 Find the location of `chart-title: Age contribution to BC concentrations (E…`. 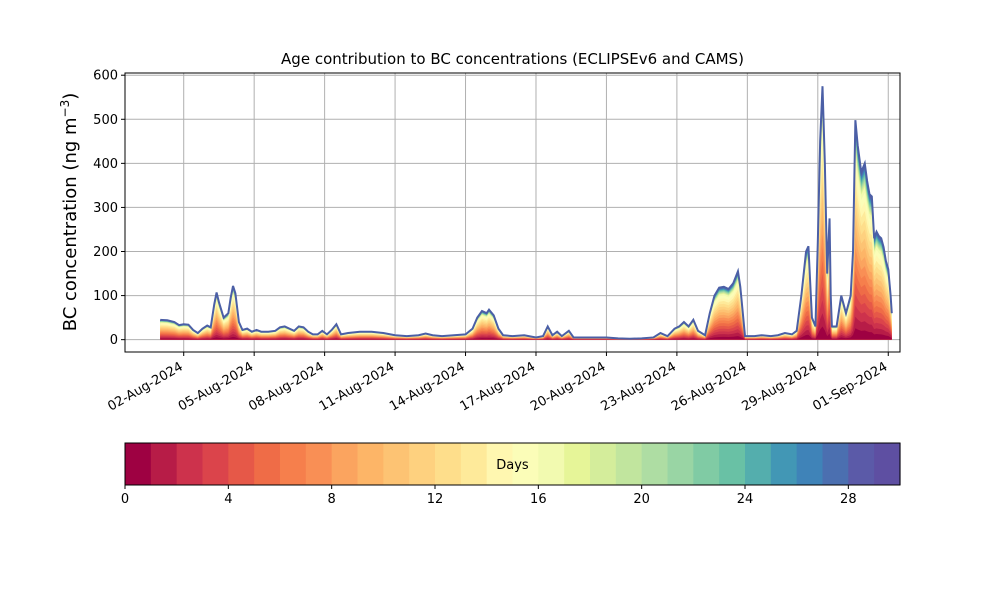

chart-title: Age contribution to BC concentrations (E… is located at coordinates (512, 59).